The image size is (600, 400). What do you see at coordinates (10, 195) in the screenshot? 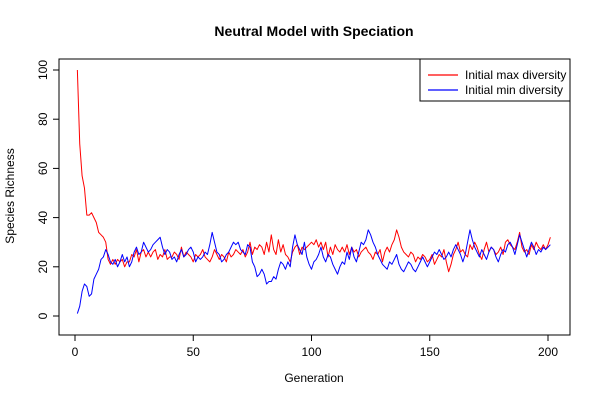
I see `y-axis-label: Species Richness` at bounding box center [10, 195].